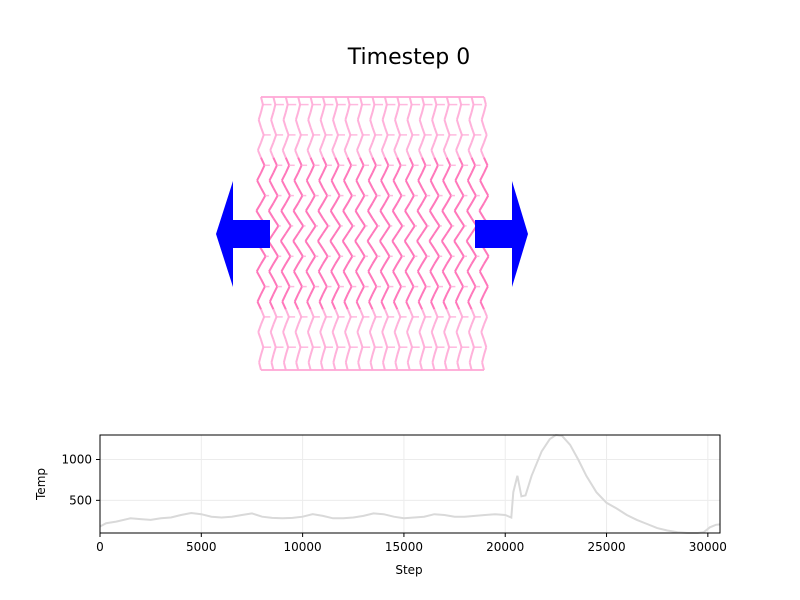  Describe the element at coordinates (76, 460) in the screenshot. I see `y-tick-label: 1000` at that location.